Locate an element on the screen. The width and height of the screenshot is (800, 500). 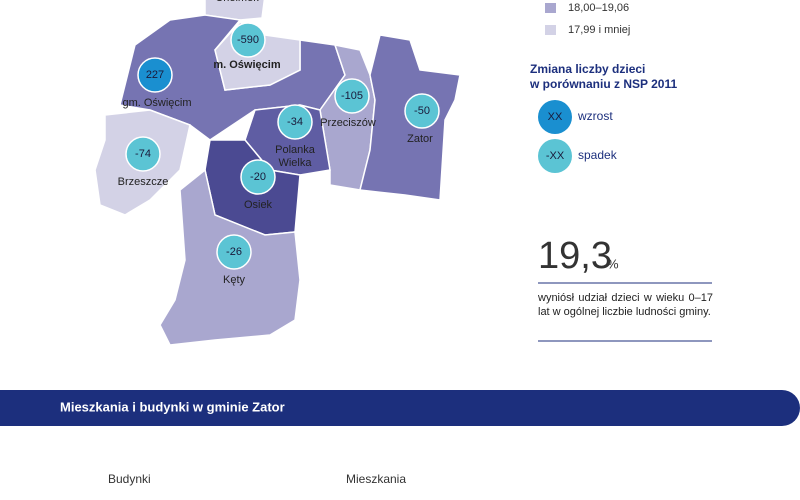
section-title: Mieszkania i budynki w gminie Zator is located at coordinates (172, 406).